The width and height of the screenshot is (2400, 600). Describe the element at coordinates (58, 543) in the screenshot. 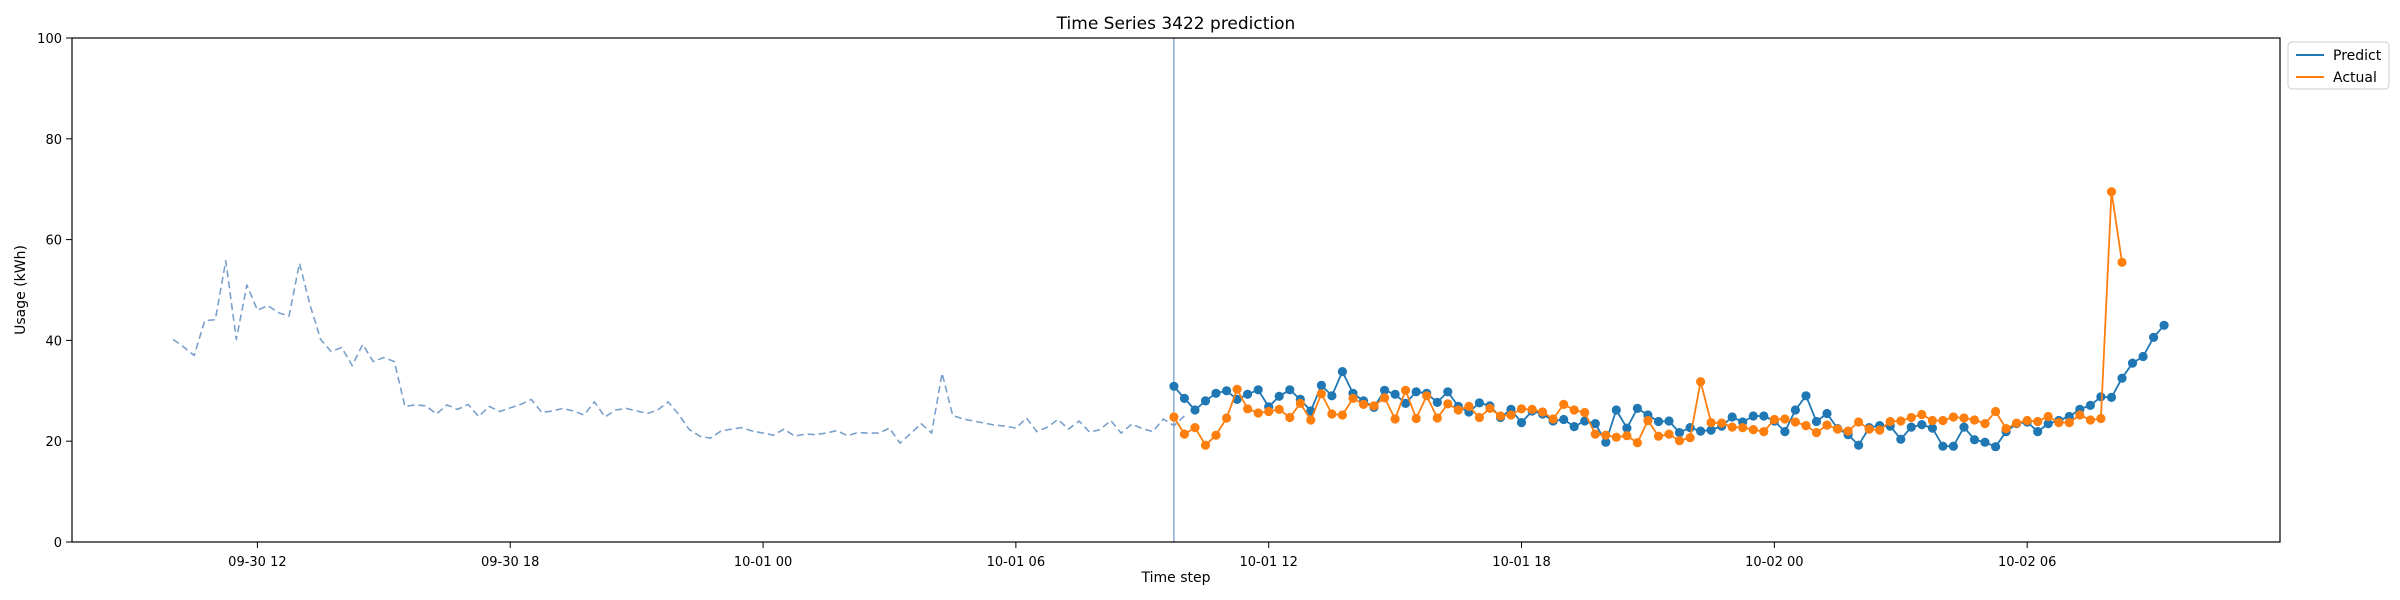

I see `y-tick-label: 0` at that location.